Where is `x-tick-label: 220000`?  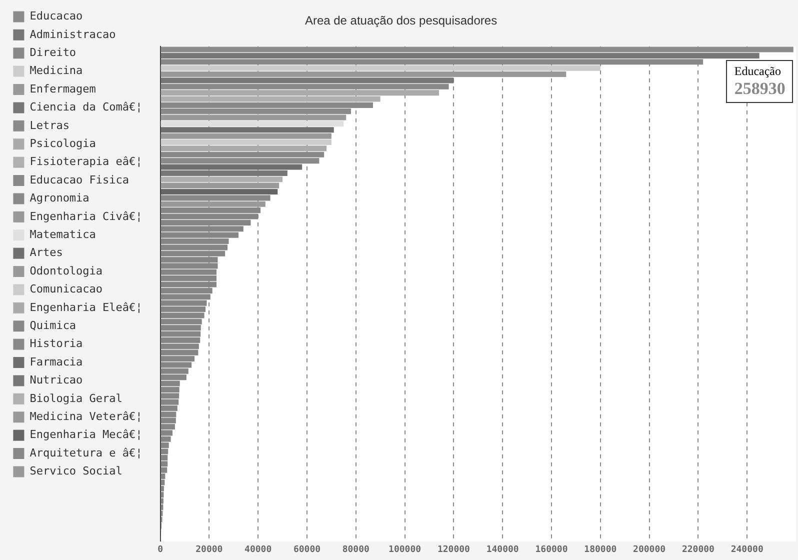
x-tick-label: 220000 is located at coordinates (698, 549).